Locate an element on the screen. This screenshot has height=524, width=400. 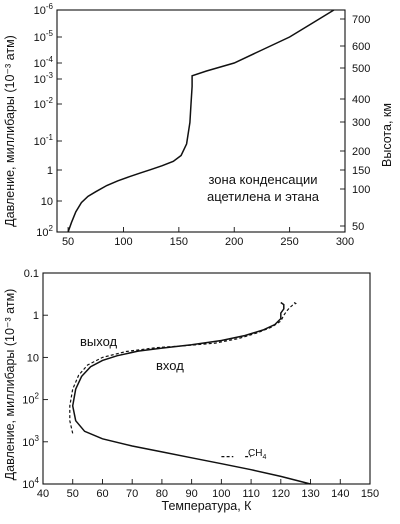
top-y-tick-label: 10⁻⁵ is located at coordinates (44, 36).